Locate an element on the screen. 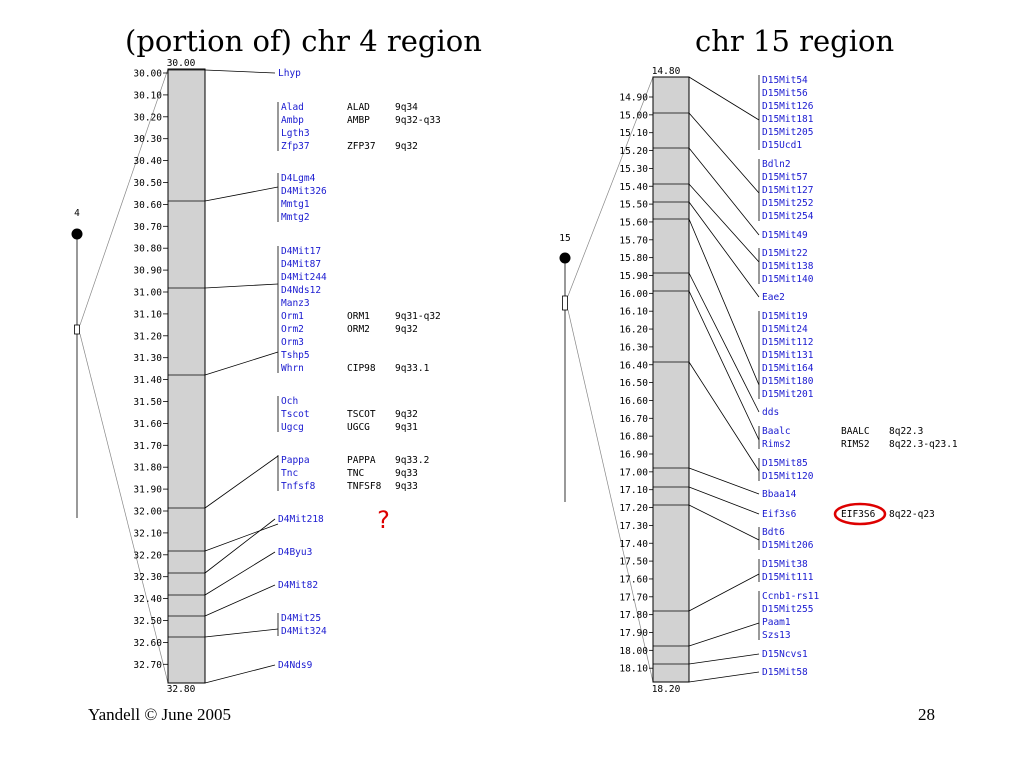 The height and width of the screenshot is (768, 1024). chr4-range-top: 30.00 is located at coordinates (181, 63).